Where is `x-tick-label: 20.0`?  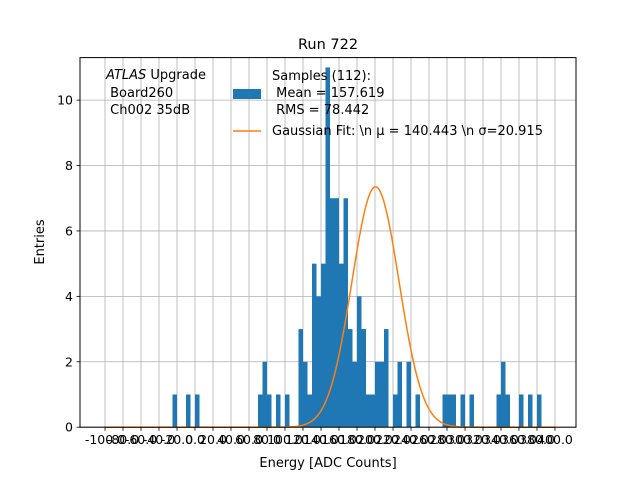 x-tick-label: 20.0 is located at coordinates (213, 439).